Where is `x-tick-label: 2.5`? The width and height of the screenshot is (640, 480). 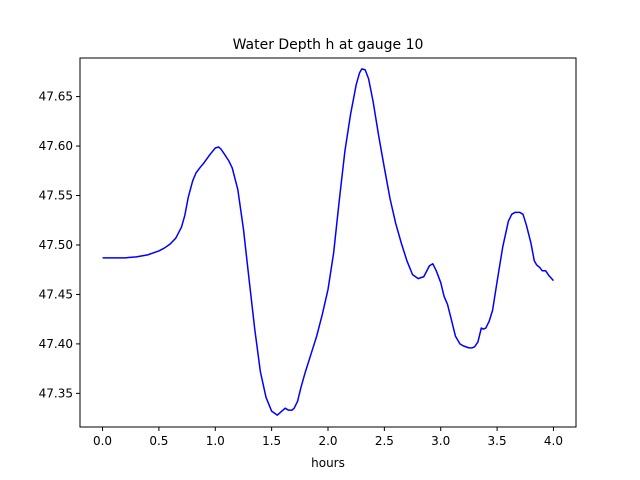 x-tick-label: 2.5 is located at coordinates (384, 441).